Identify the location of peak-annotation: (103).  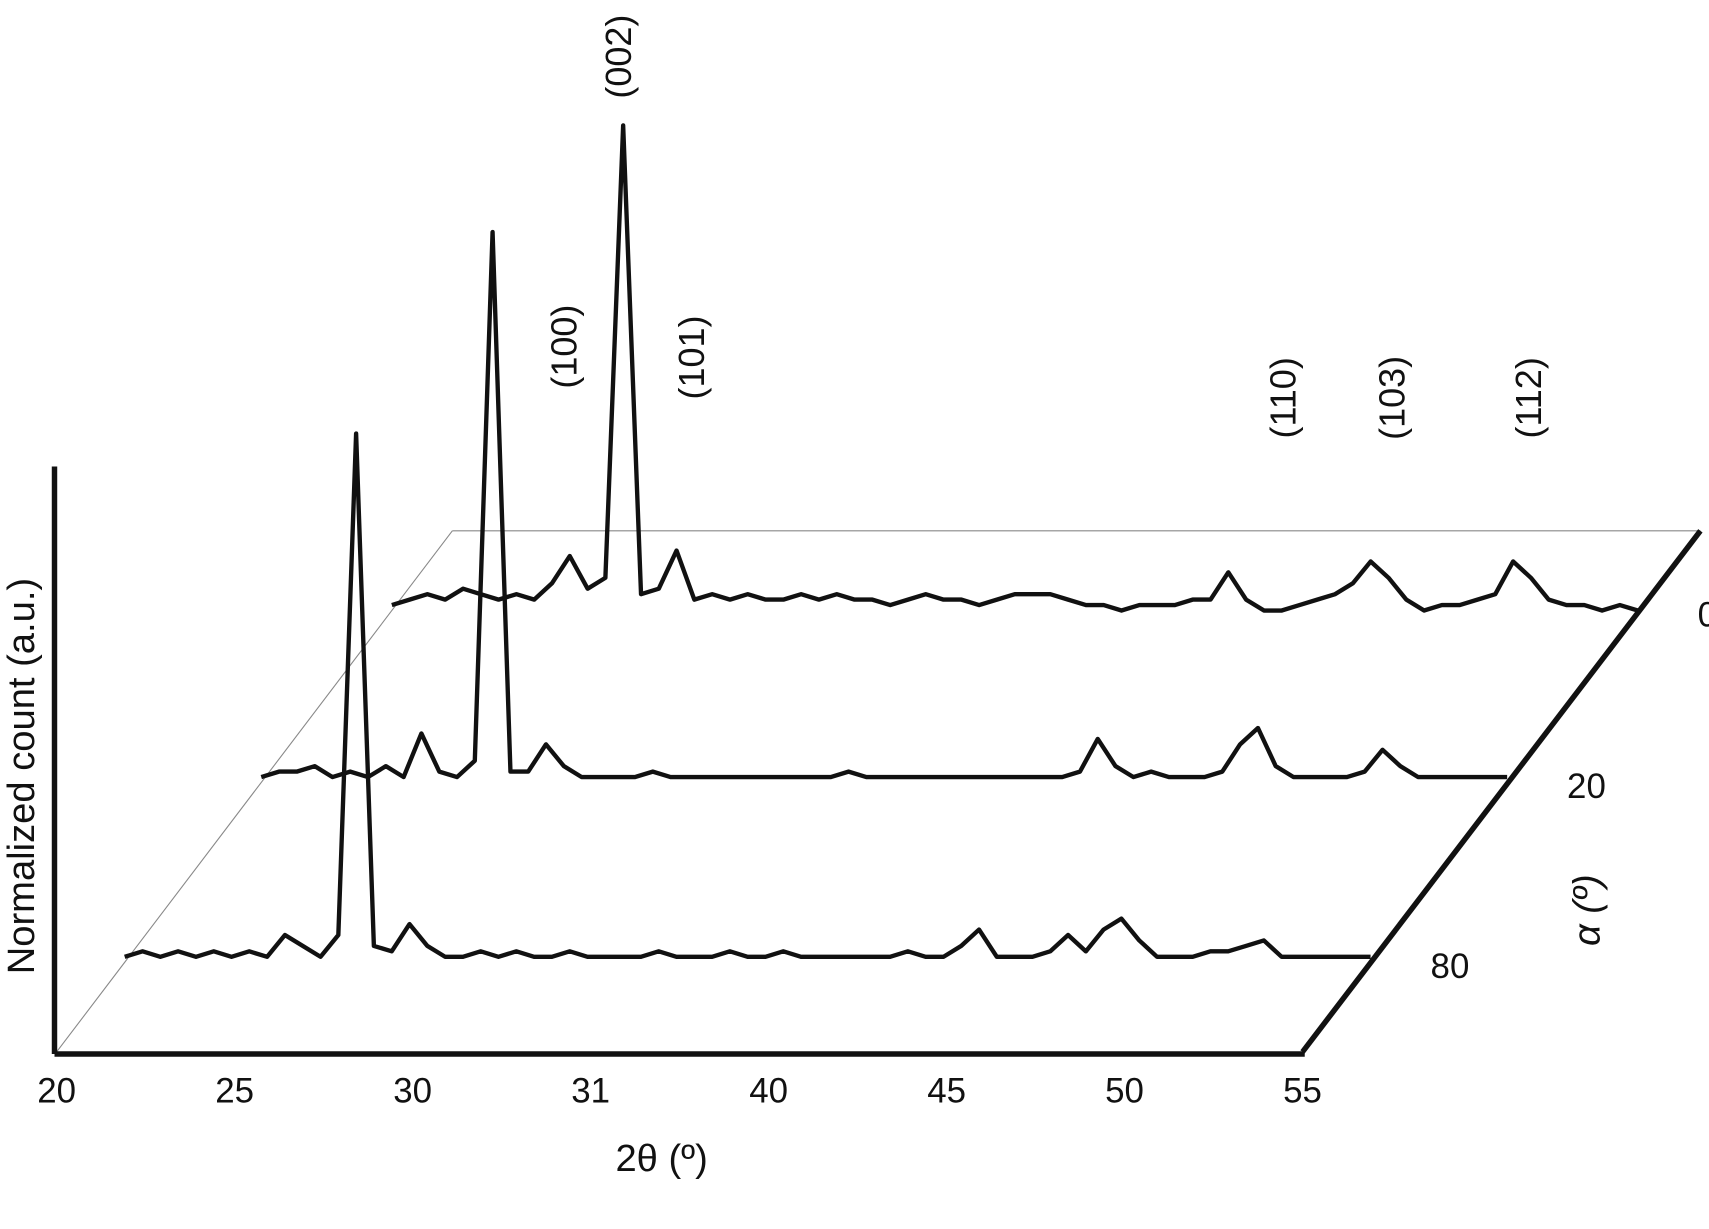
(1392, 398).